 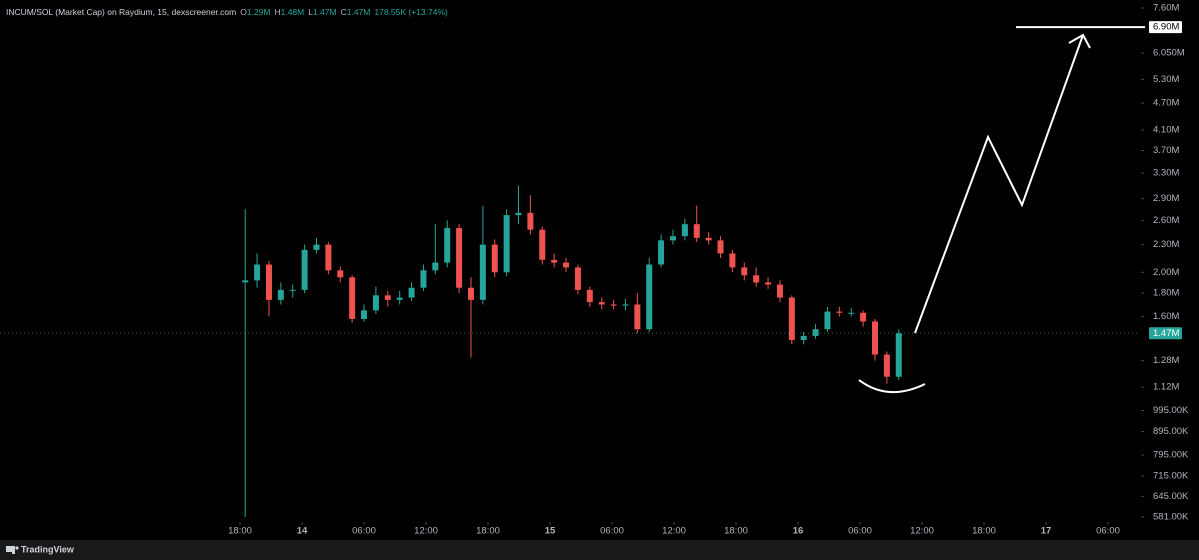 What do you see at coordinates (310, 12) in the screenshot?
I see `ohlc-label: L` at bounding box center [310, 12].